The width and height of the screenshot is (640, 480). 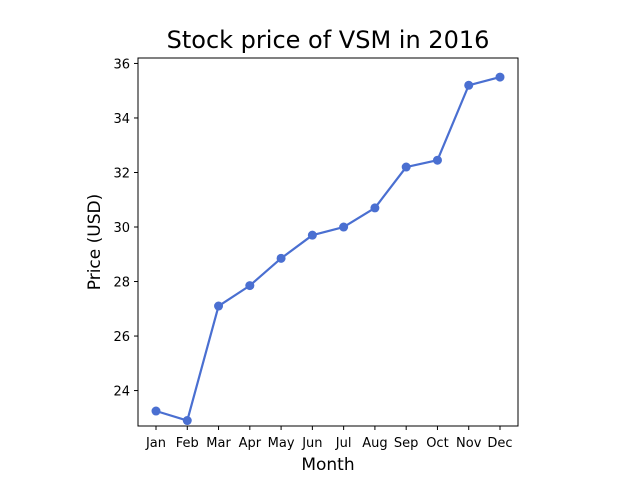 I want to click on x-tick-label: Jan, so click(x=155, y=443).